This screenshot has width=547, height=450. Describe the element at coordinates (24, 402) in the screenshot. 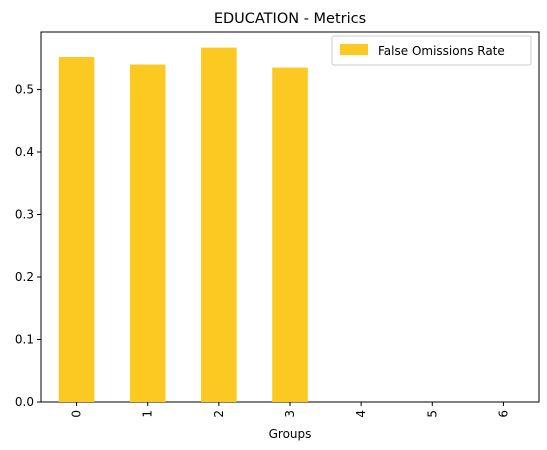

I see `y-tick-label-0: 0.0` at that location.